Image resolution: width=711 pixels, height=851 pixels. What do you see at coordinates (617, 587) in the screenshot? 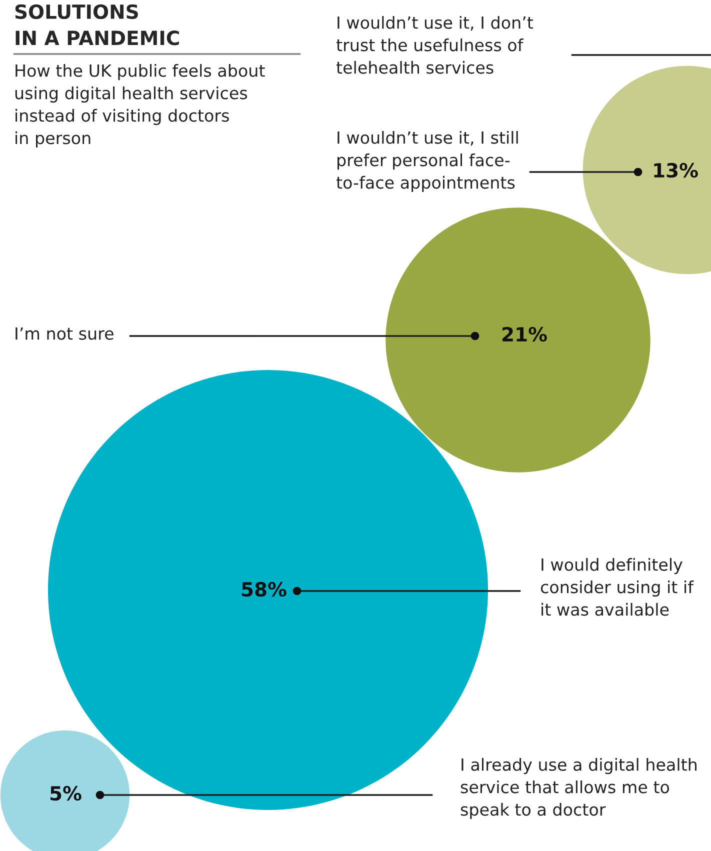
I see `category-label: I would definitely consider using it if it was available` at bounding box center [617, 587].